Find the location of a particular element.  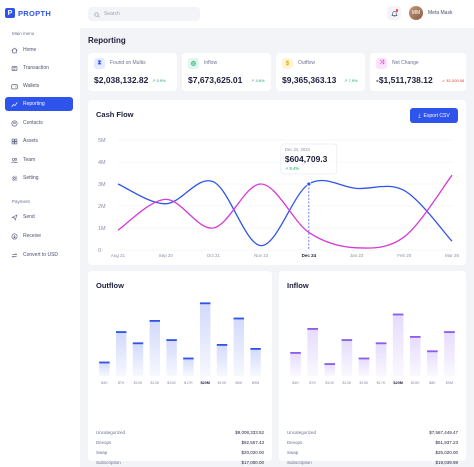

avatar: MM is located at coordinates (416, 13).